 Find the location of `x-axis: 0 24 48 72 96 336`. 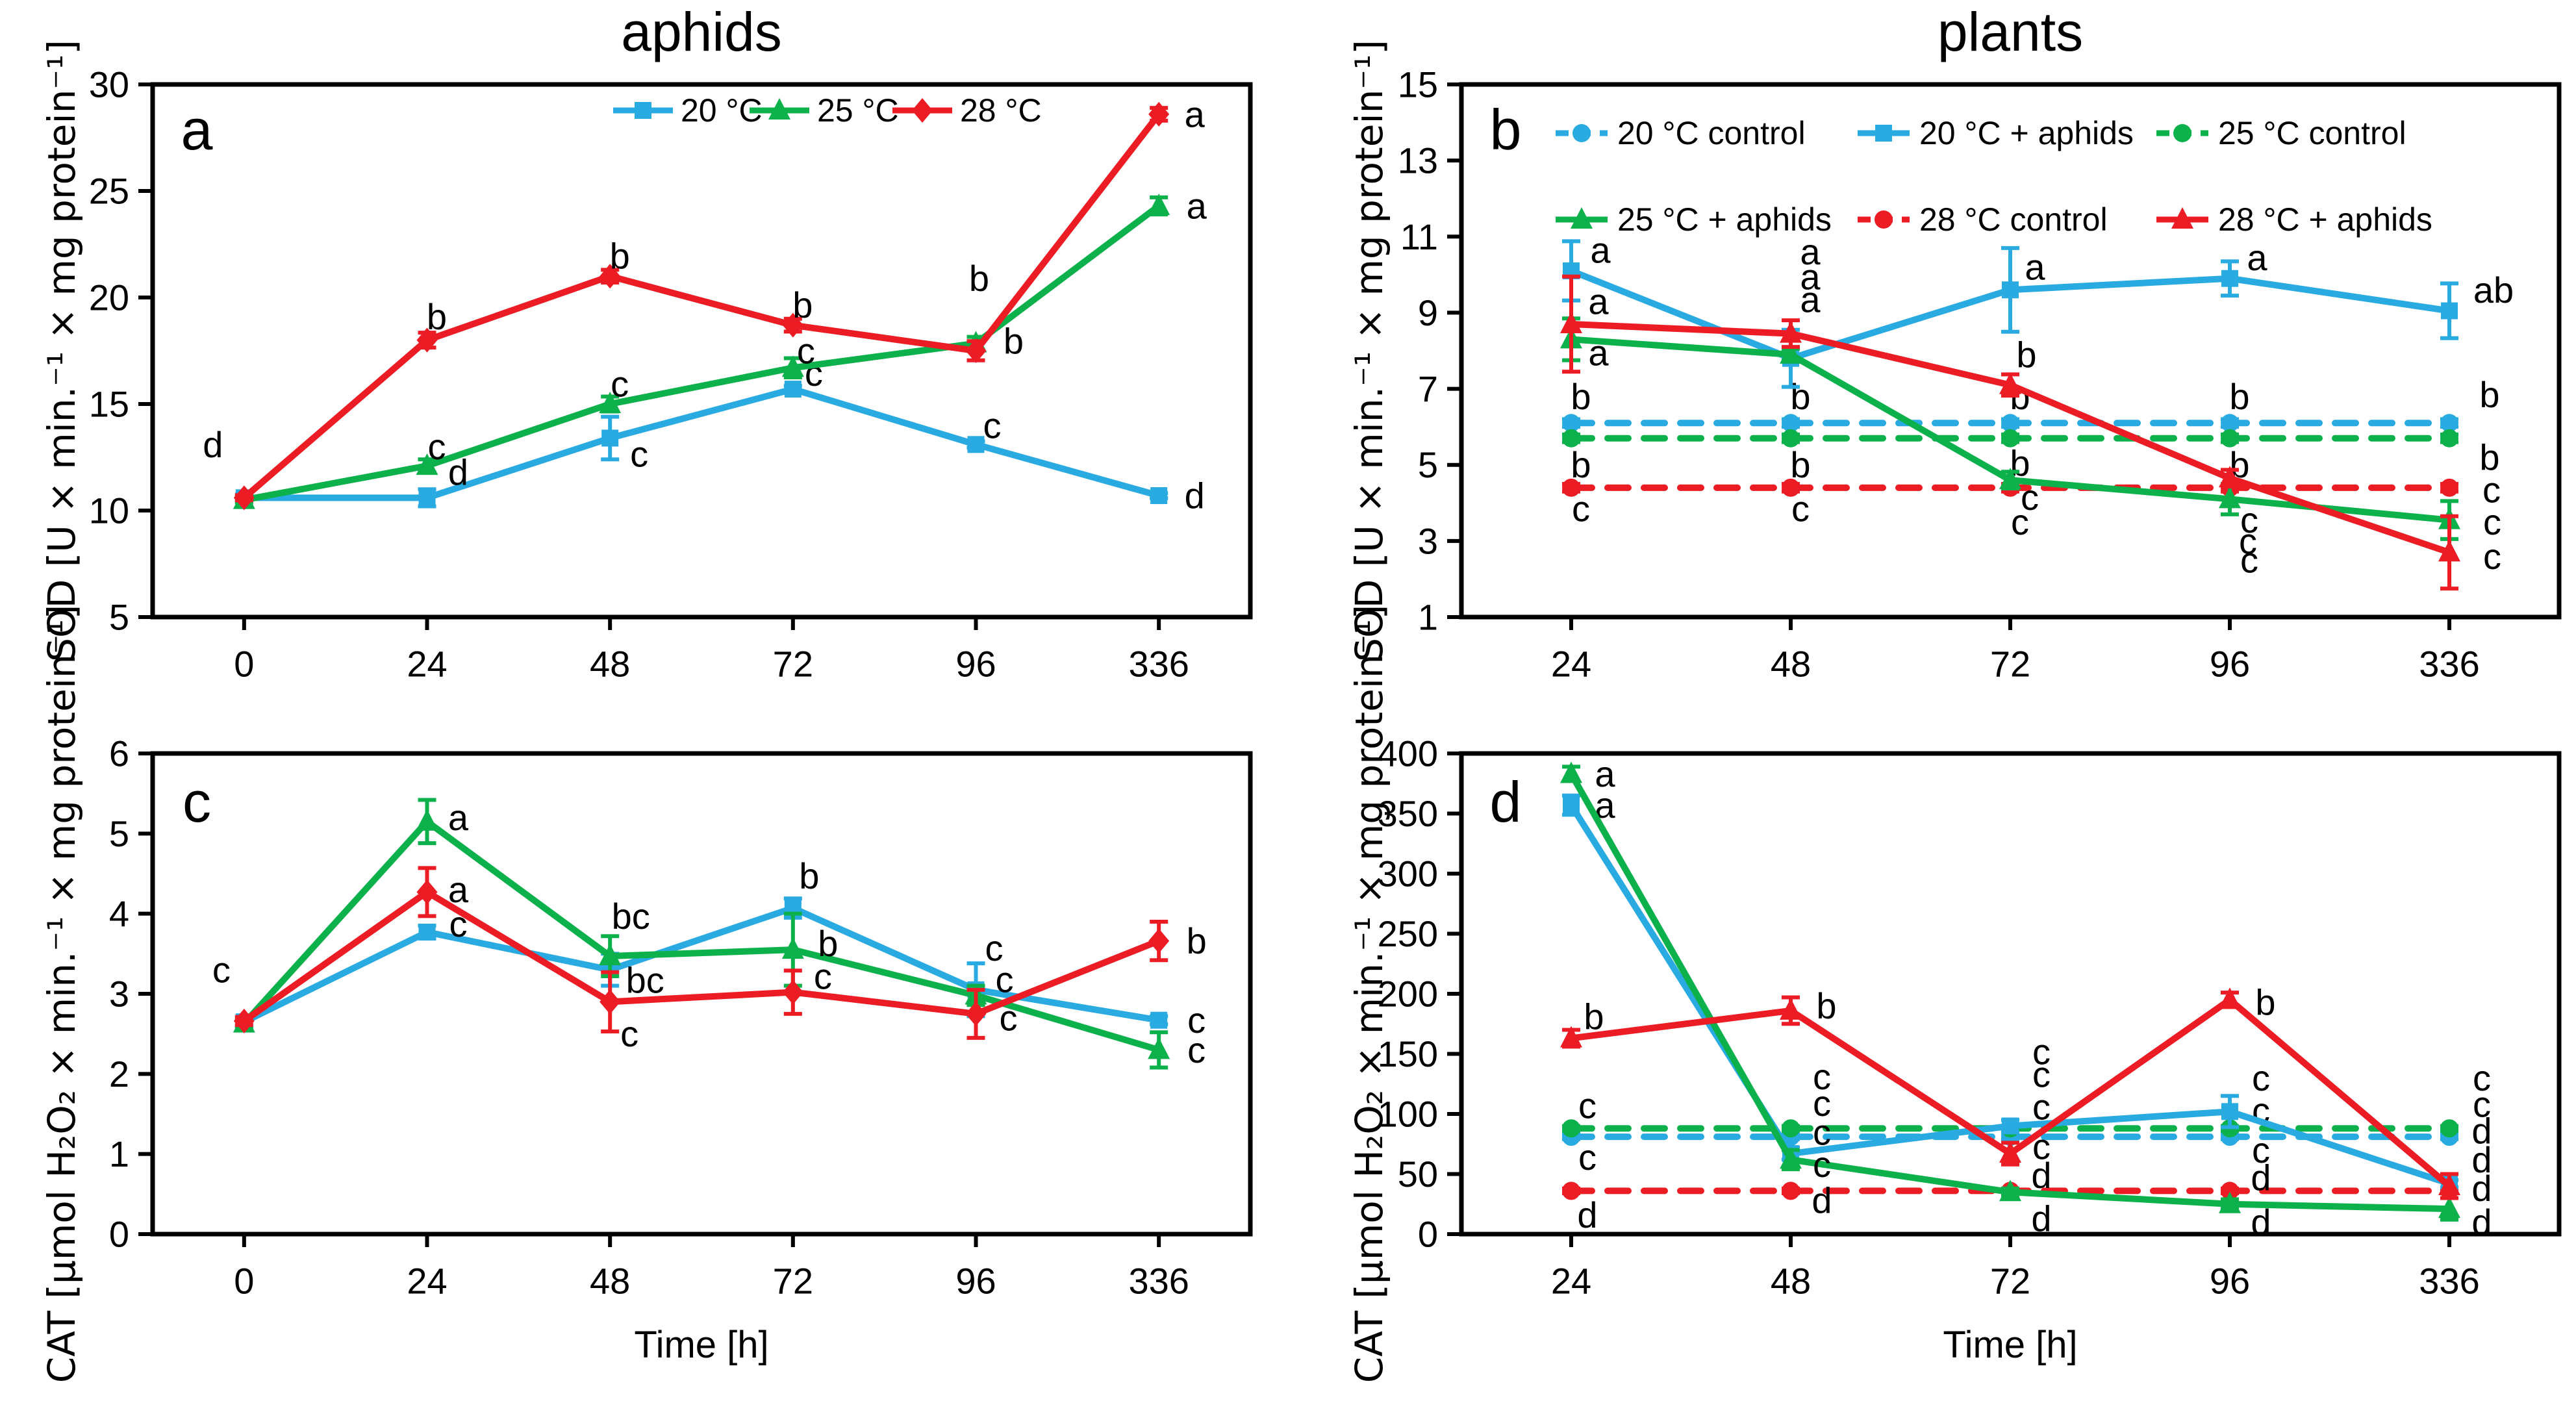

x-axis: 0 24 48 72 96 336 is located at coordinates (712, 651).